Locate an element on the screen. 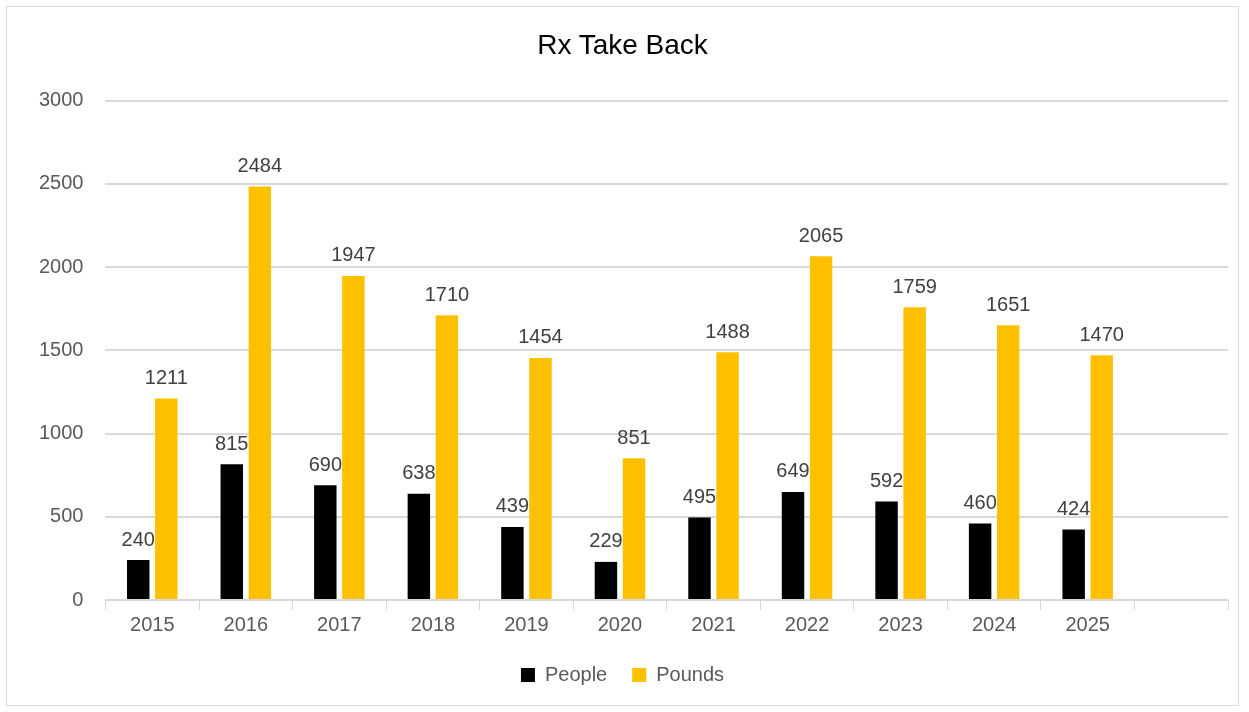  data-label: 240 is located at coordinates (138, 538).